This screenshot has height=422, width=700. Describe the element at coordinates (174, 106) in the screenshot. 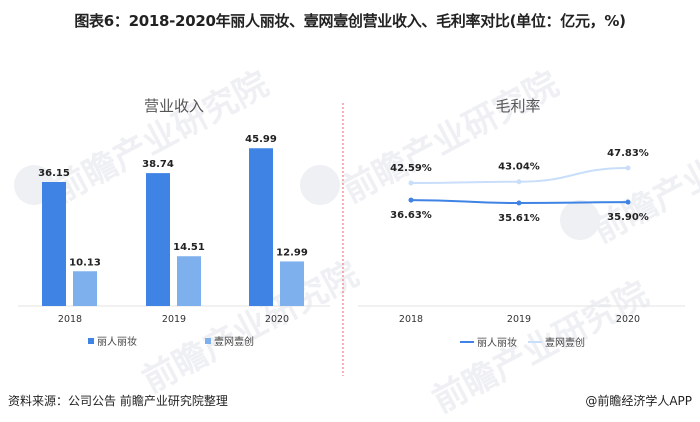

I see `bar-chart-title: 营业收入` at that location.